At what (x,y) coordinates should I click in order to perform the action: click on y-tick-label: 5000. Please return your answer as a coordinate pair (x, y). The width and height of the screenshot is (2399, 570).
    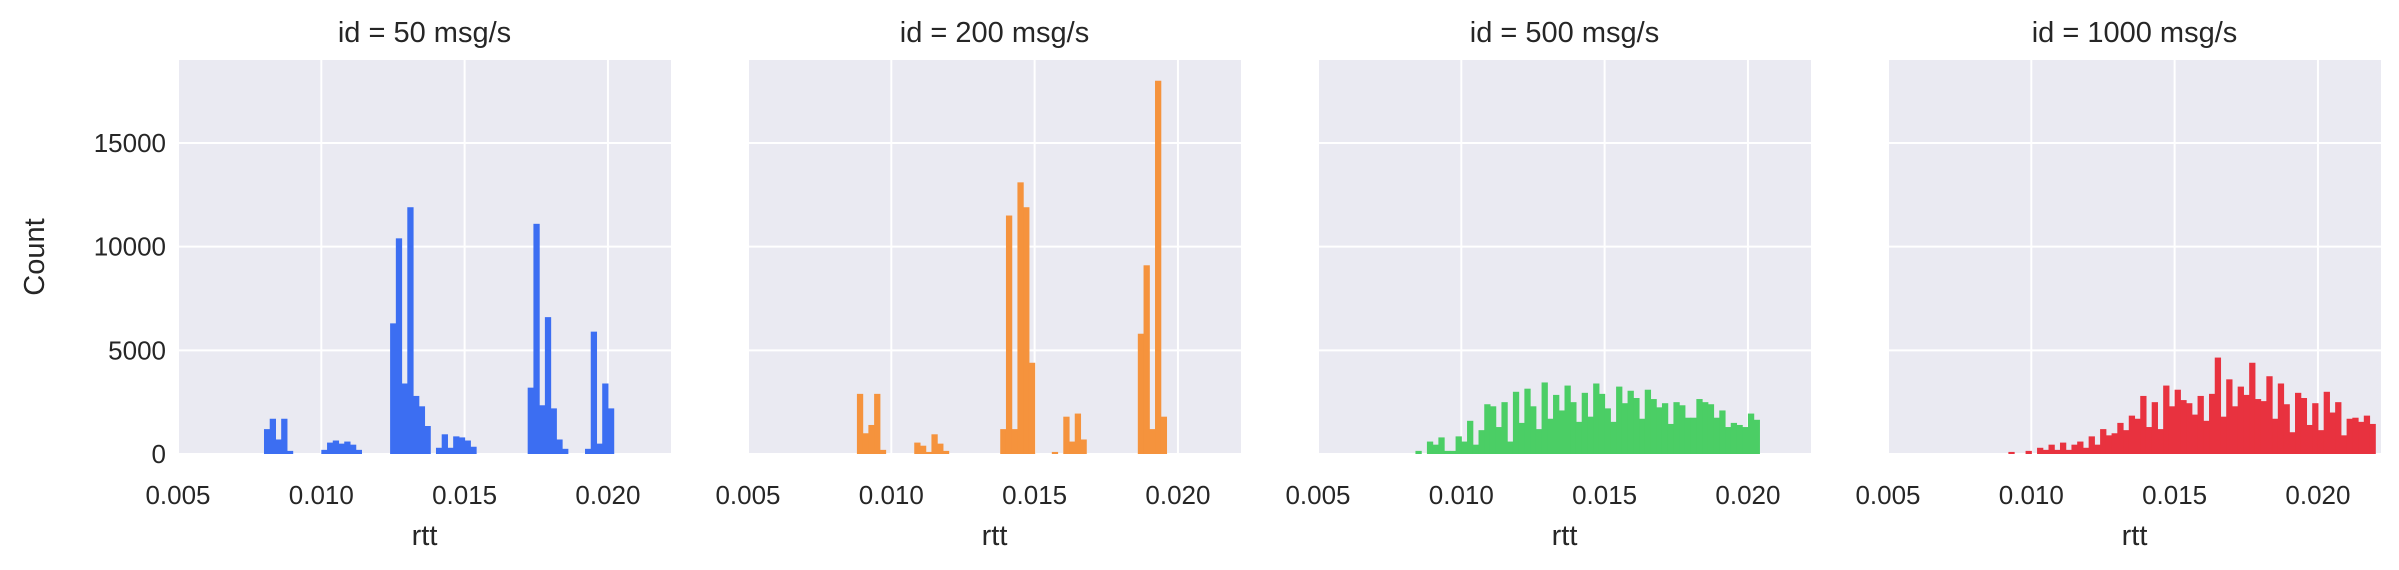
    Looking at the image, I should click on (137, 350).